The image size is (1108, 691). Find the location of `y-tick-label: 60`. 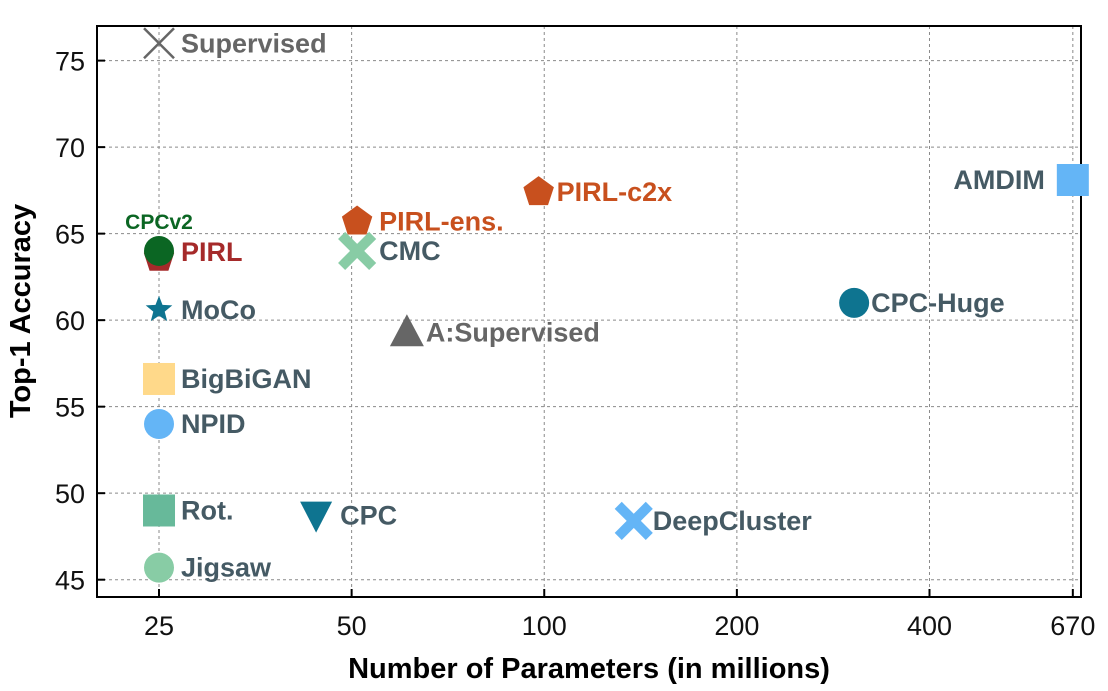

y-tick-label: 60 is located at coordinates (70, 321).